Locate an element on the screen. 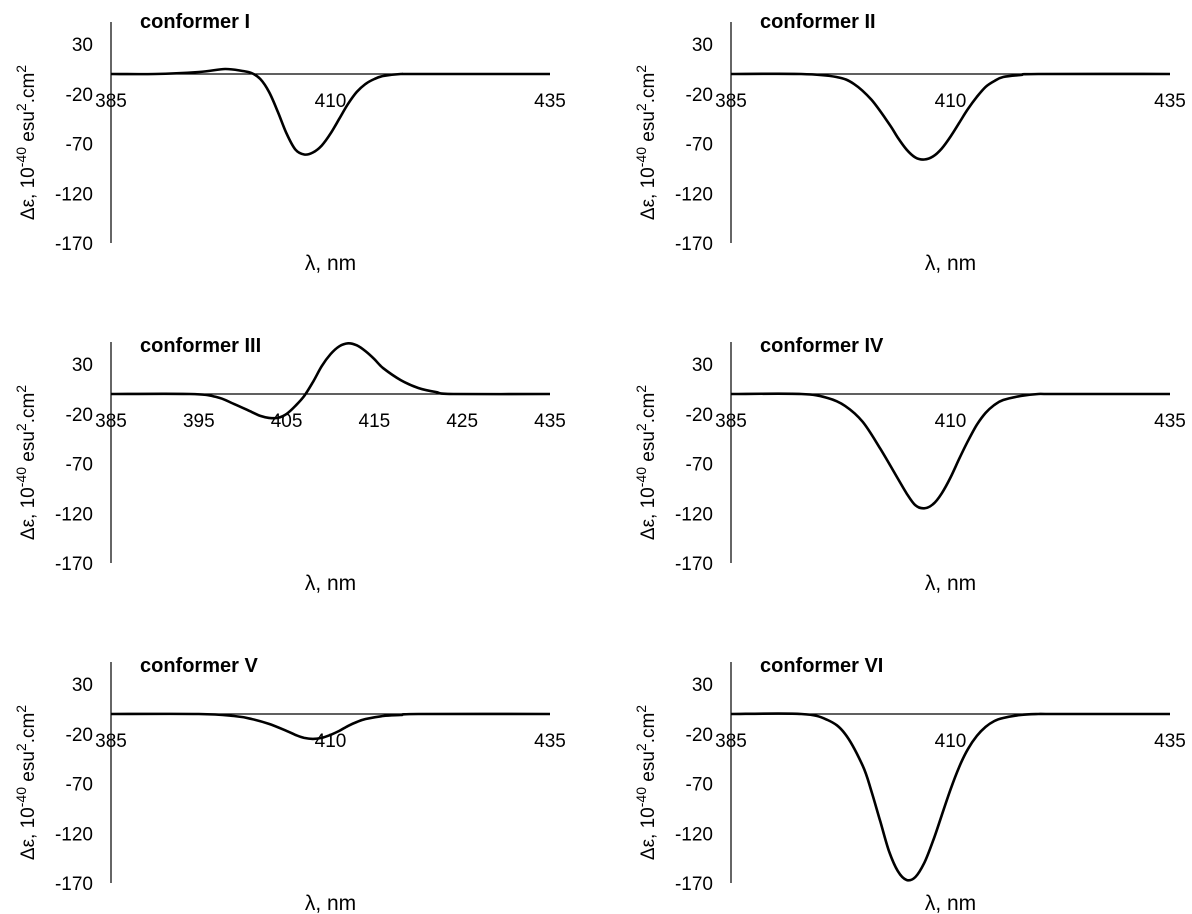 This screenshot has width=1192, height=914. chart-title: conformer II is located at coordinates (818, 22).